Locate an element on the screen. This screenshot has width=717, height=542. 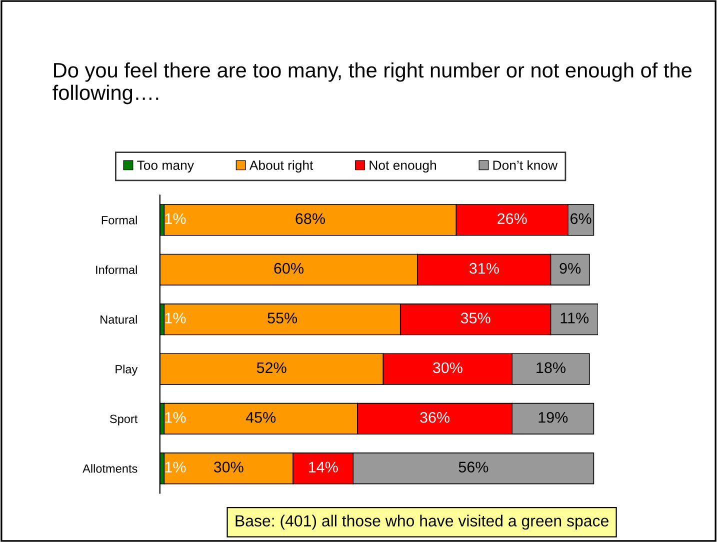
y-tick-label: Informal is located at coordinates (116, 269).